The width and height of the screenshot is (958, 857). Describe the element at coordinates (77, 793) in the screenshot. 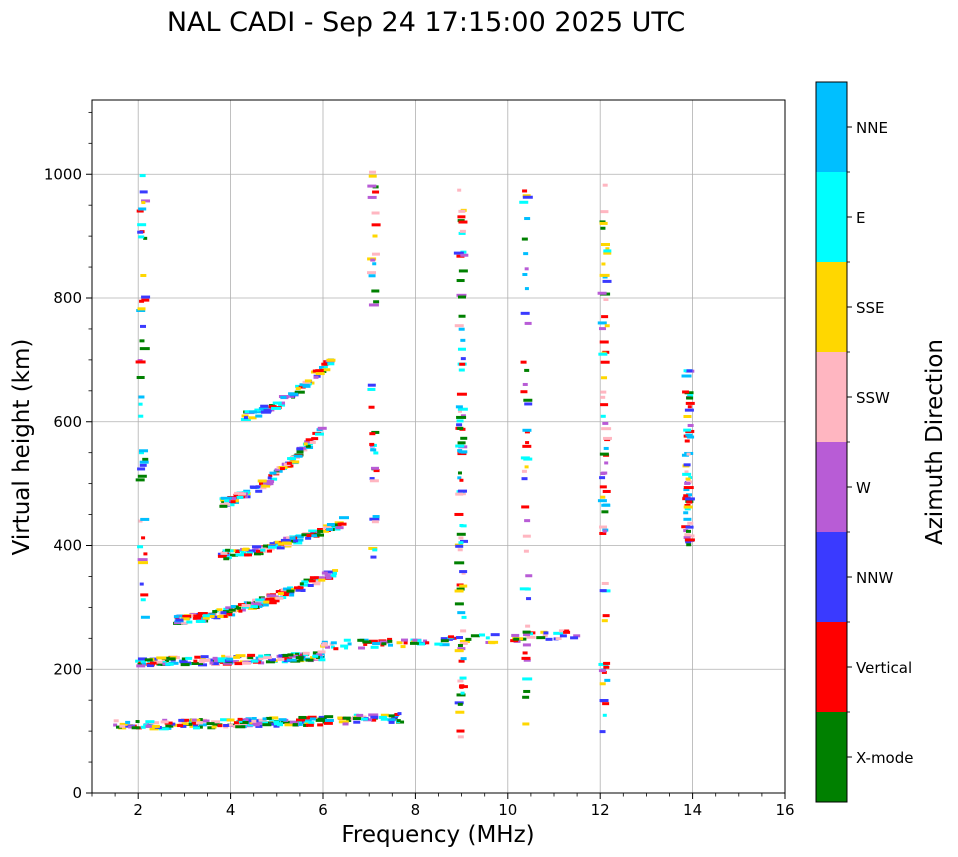

I see `y-tick-label: 0` at that location.